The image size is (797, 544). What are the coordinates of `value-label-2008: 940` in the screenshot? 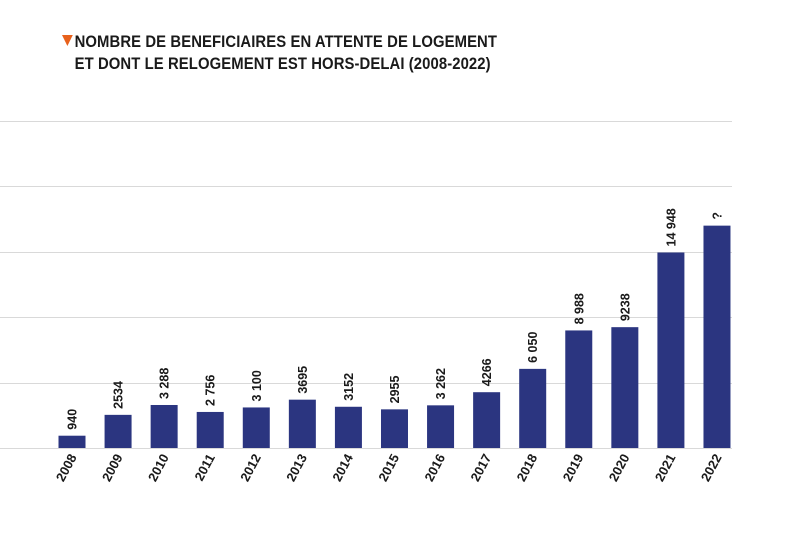 It's located at (73, 419).